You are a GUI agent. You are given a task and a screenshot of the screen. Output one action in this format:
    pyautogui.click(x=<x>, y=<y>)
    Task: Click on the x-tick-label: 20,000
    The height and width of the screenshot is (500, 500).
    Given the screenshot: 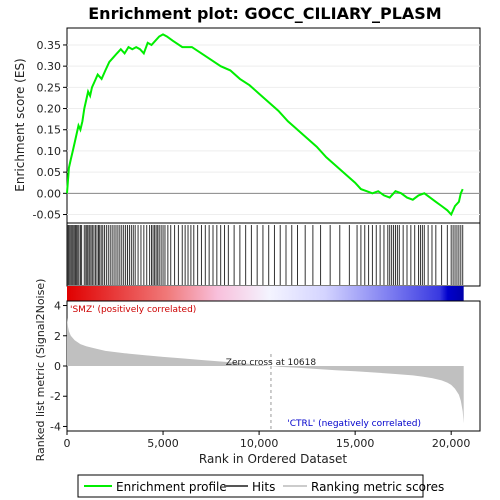 What is the action you would take?
    pyautogui.click(x=451, y=443)
    